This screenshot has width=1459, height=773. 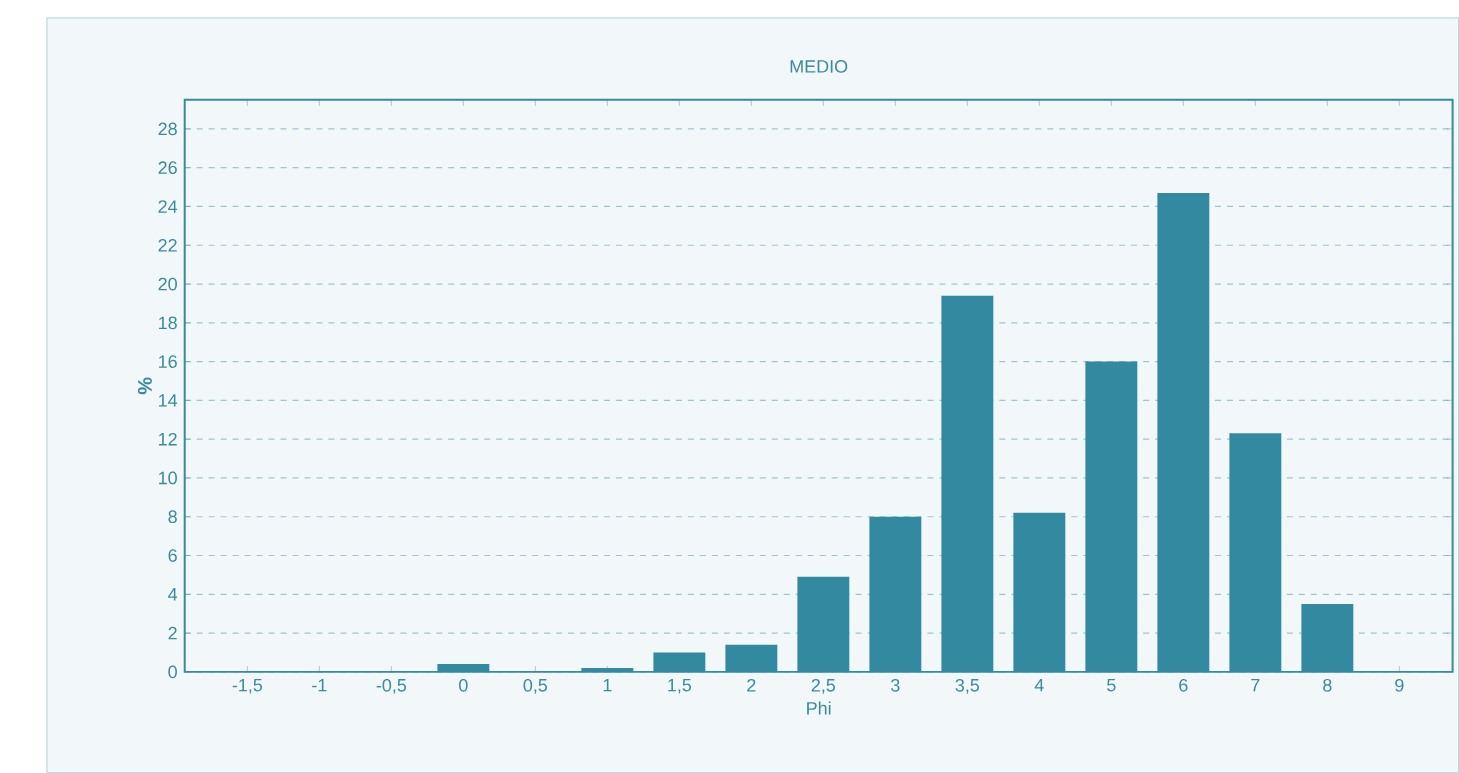 I want to click on x-tick-label: -0,5, so click(x=391, y=686).